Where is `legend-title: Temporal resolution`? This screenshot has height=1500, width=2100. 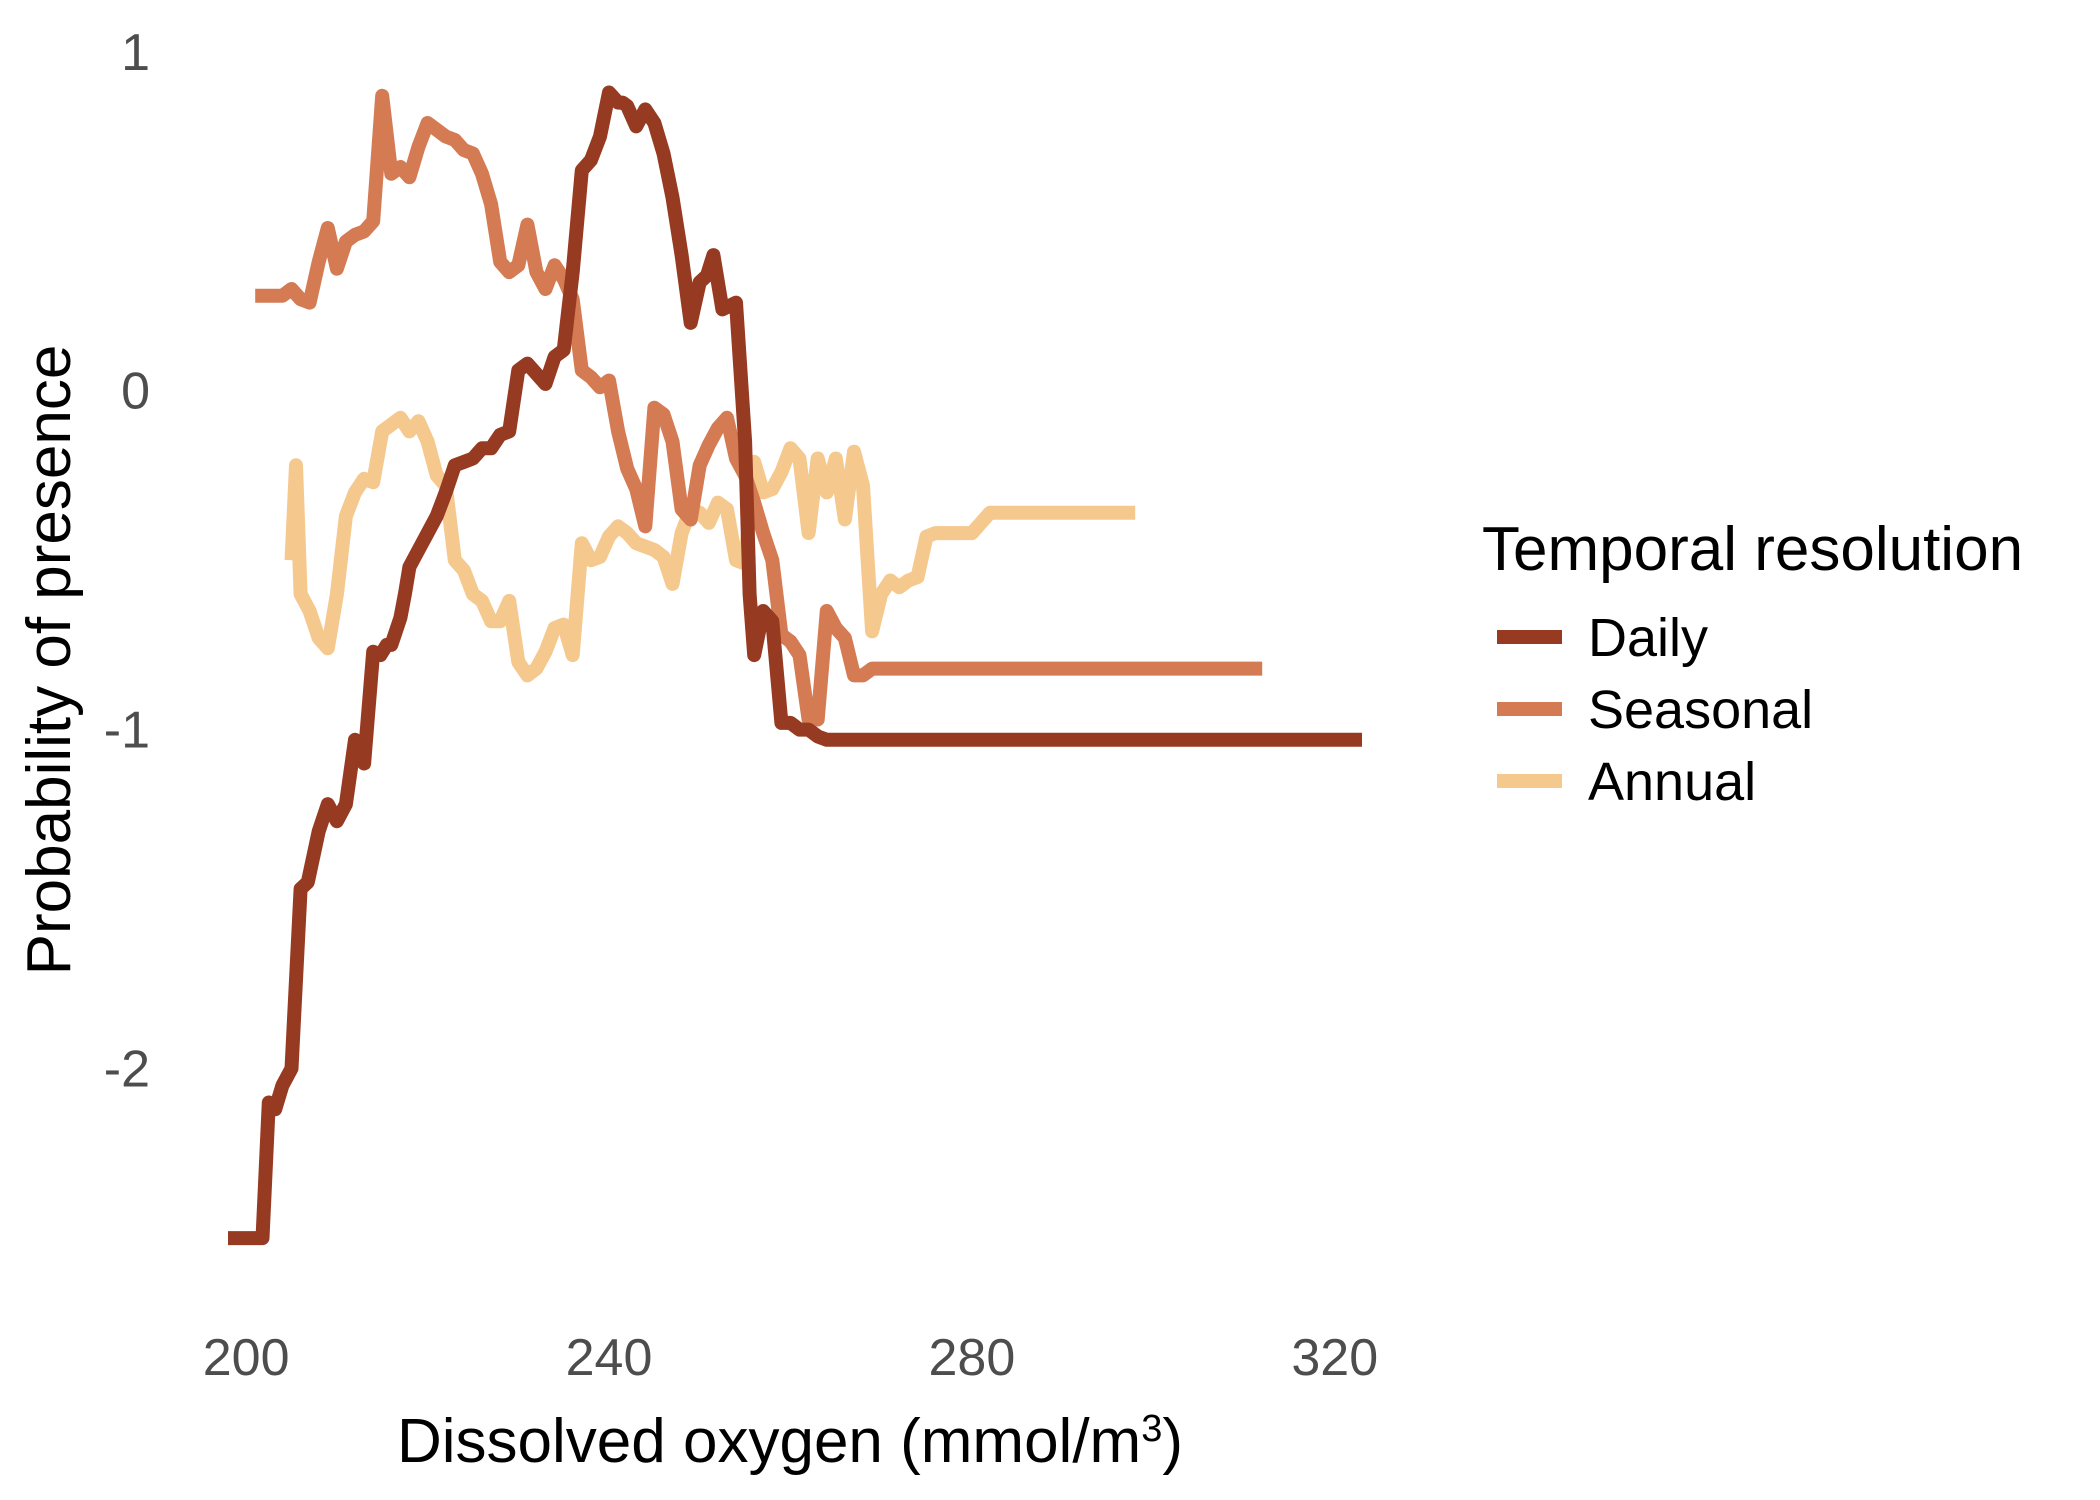
legend-title: Temporal resolution is located at coordinates (1752, 549).